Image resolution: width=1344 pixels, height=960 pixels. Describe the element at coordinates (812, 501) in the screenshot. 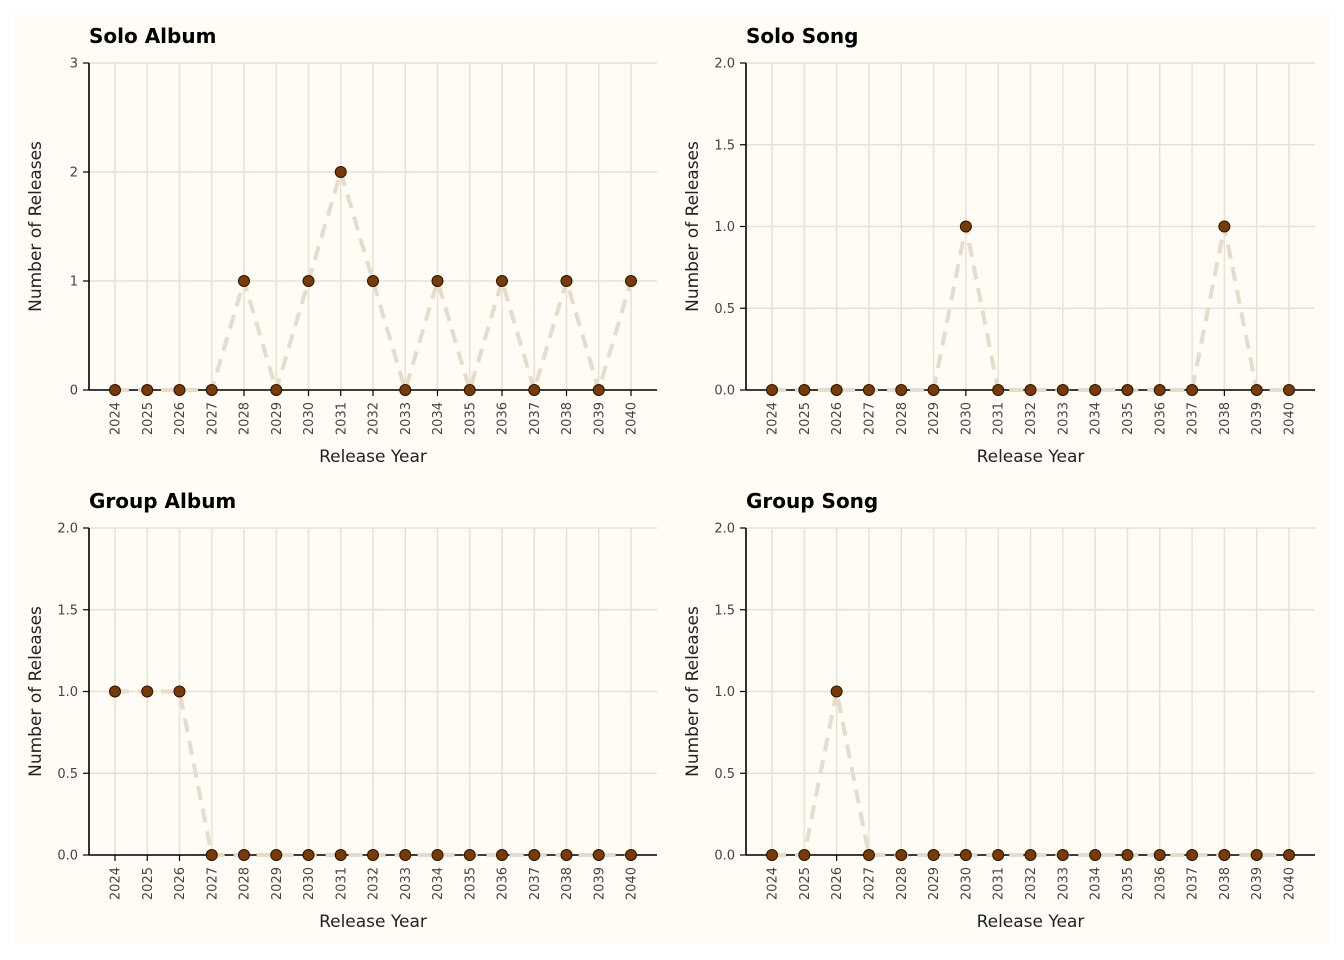

I see `chart-title: Group Song` at that location.